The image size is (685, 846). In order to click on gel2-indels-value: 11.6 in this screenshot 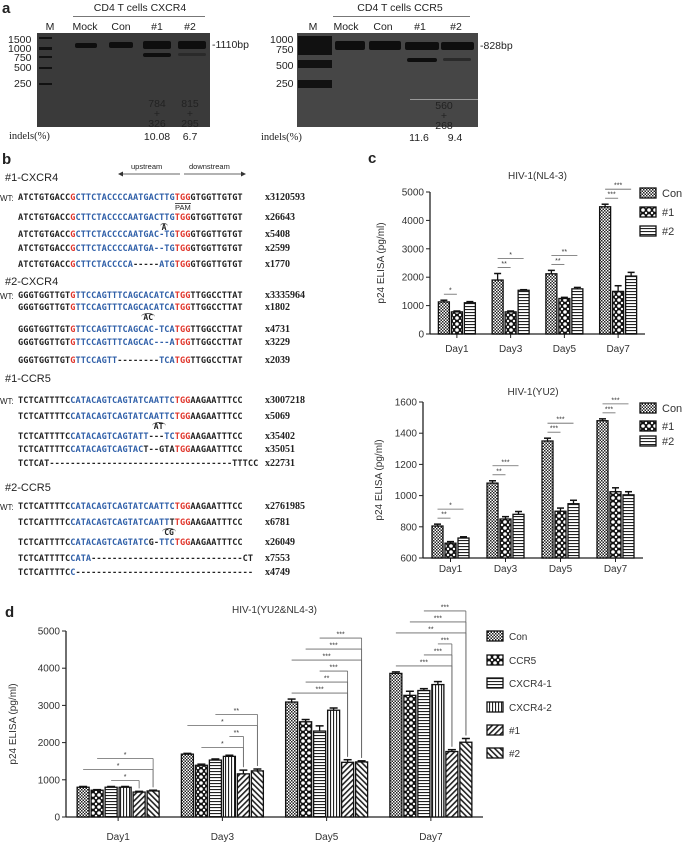, I will do `click(419, 138)`.